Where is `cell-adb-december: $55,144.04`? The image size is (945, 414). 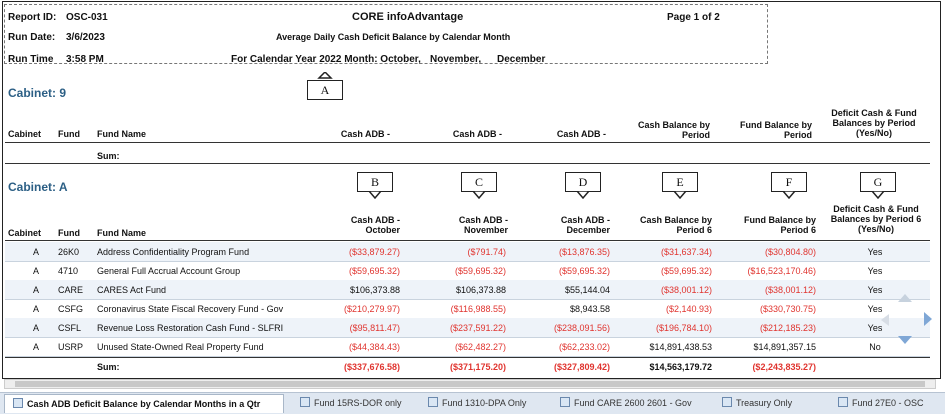
cell-adb-december: $55,144.04 is located at coordinates (587, 290).